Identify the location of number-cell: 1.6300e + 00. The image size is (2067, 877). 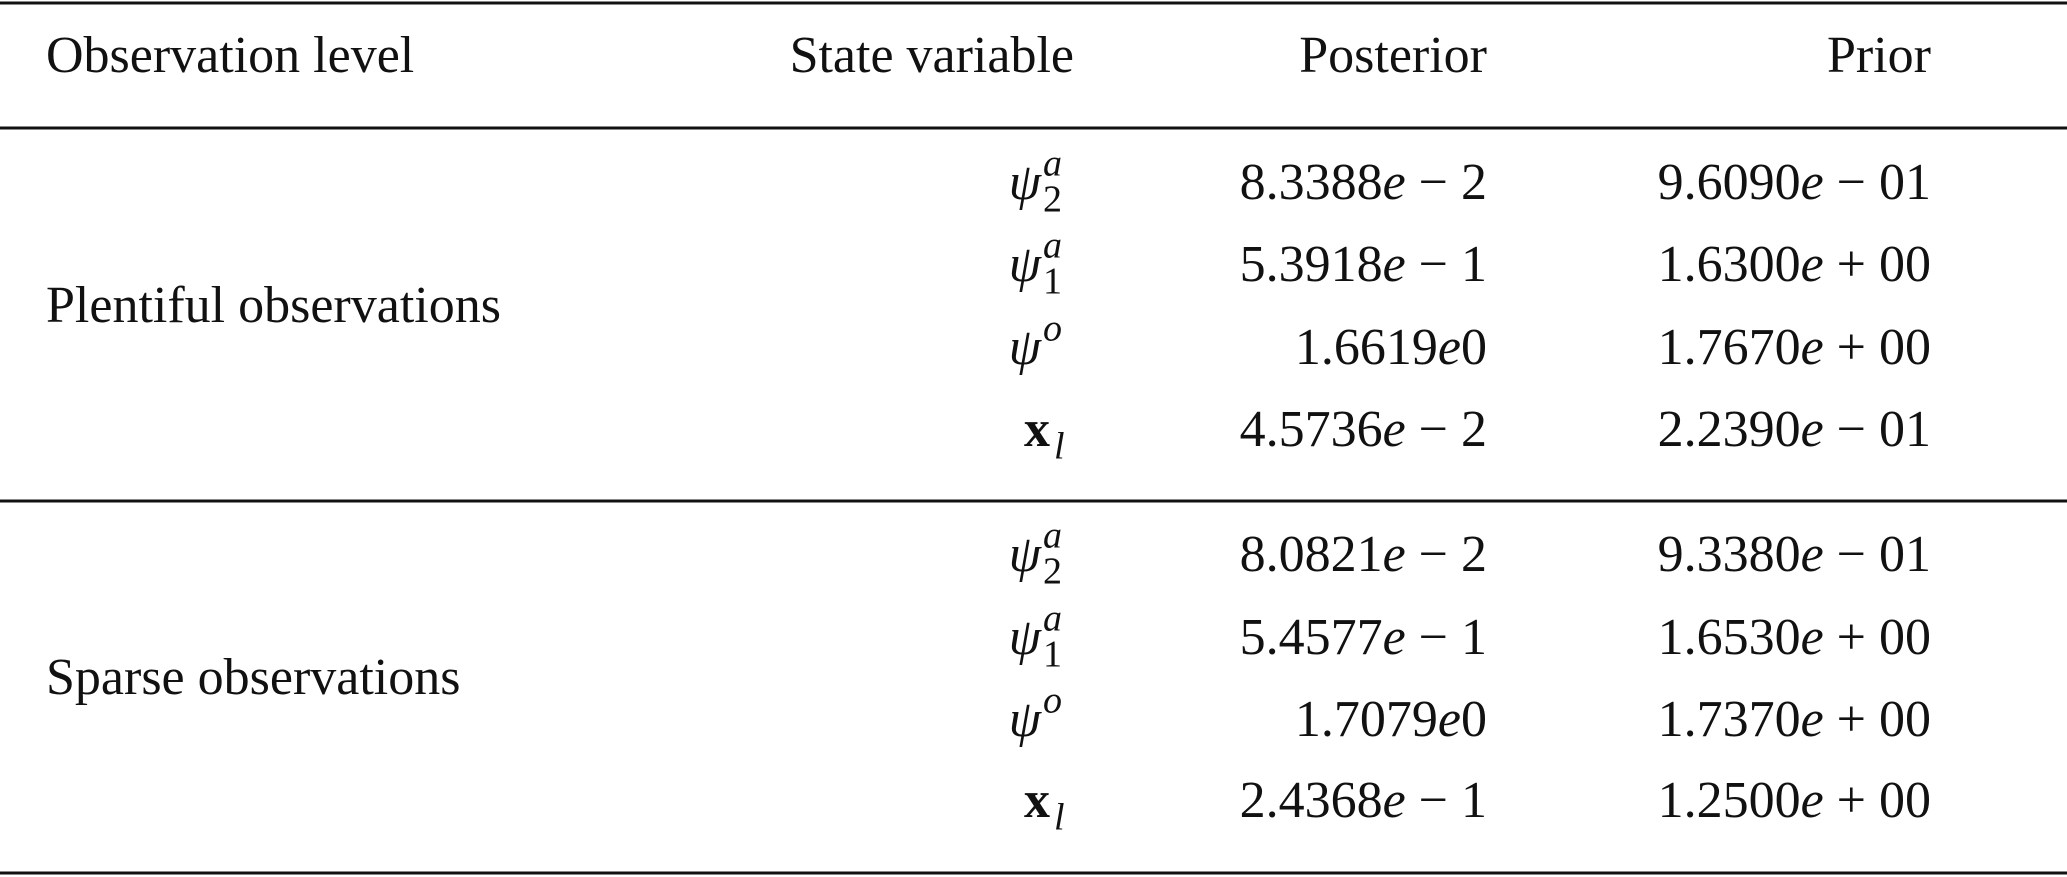
(1794, 264).